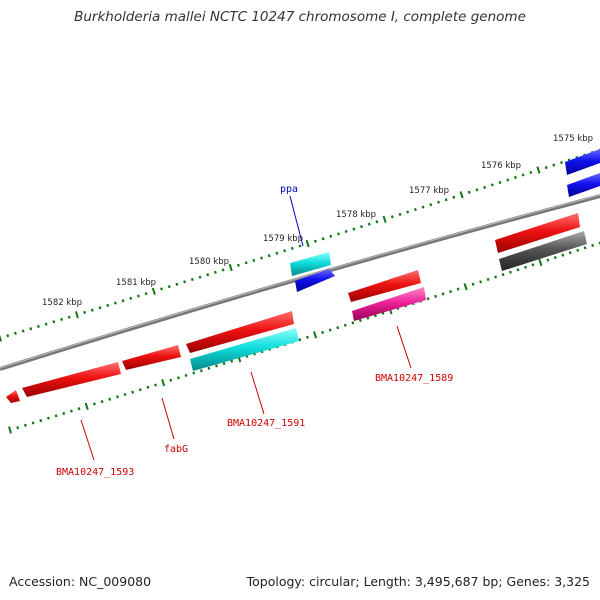 This screenshot has width=600, height=600. Describe the element at coordinates (356, 215) in the screenshot. I see `ruler-label: 1578 kbp` at that location.